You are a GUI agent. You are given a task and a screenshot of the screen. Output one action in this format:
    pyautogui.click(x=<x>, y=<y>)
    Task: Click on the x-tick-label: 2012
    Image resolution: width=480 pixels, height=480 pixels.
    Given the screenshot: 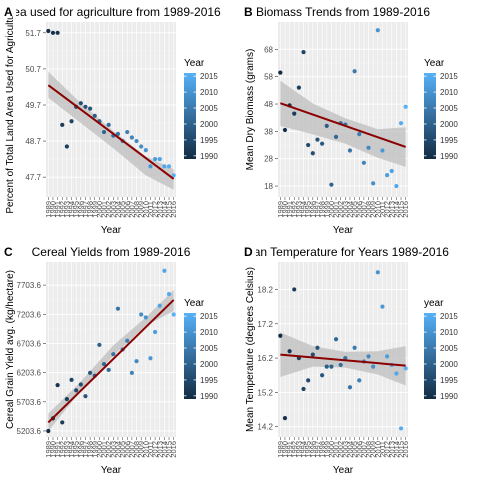 What is the action you would take?
    pyautogui.click(x=387, y=209)
    